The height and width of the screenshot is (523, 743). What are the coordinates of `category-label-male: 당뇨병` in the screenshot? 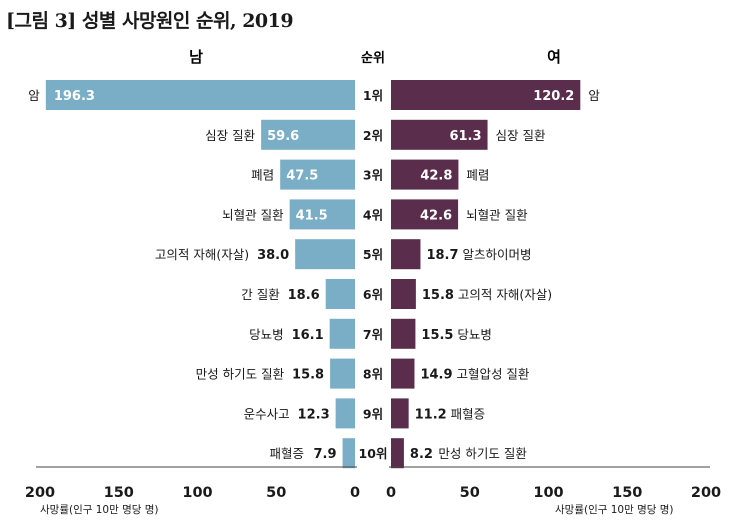 It's located at (266, 334).